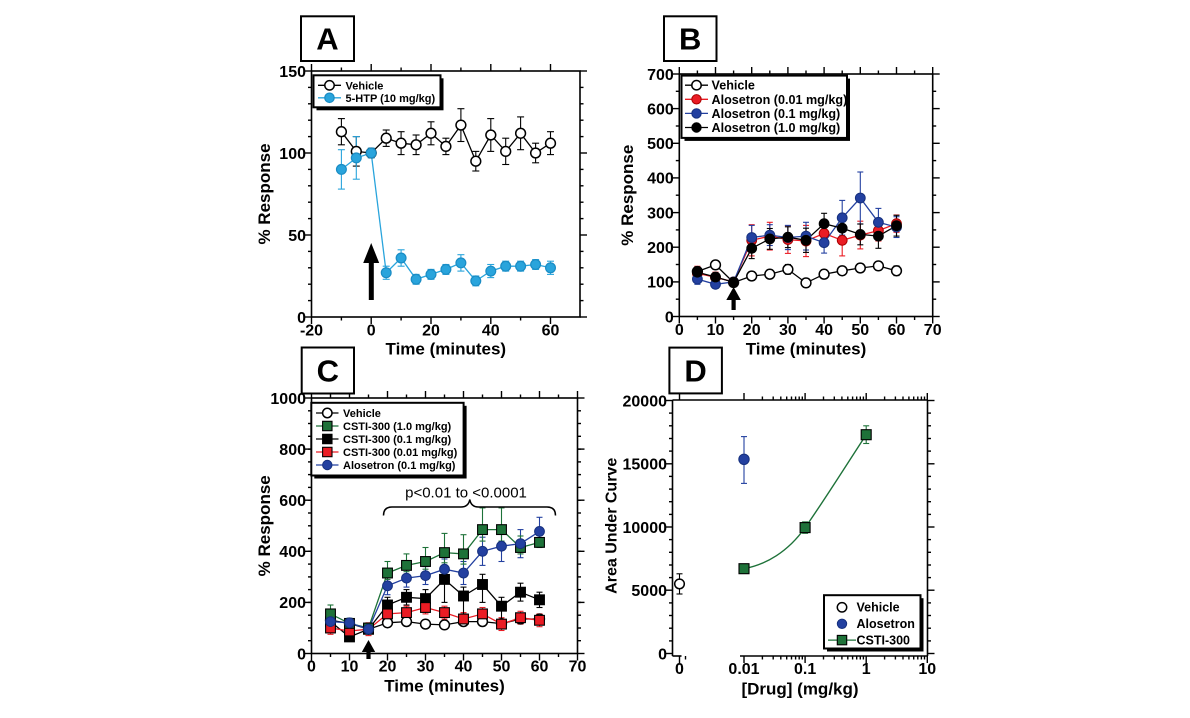 The image size is (1190, 718). Describe the element at coordinates (612, 526) in the screenshot. I see `svg-text: Area Under Curve` at that location.